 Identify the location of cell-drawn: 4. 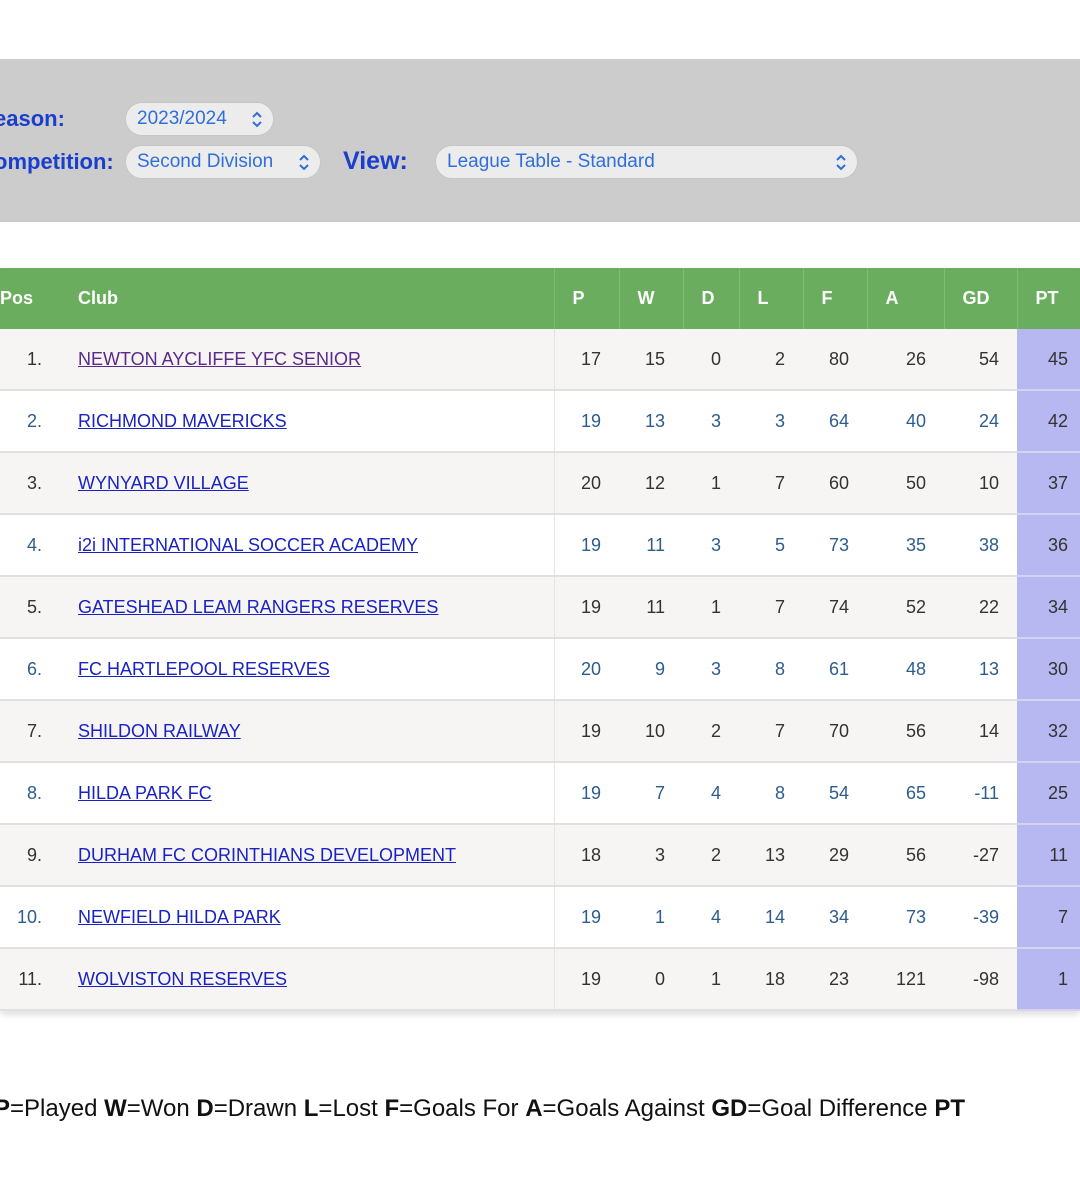
(711, 793).